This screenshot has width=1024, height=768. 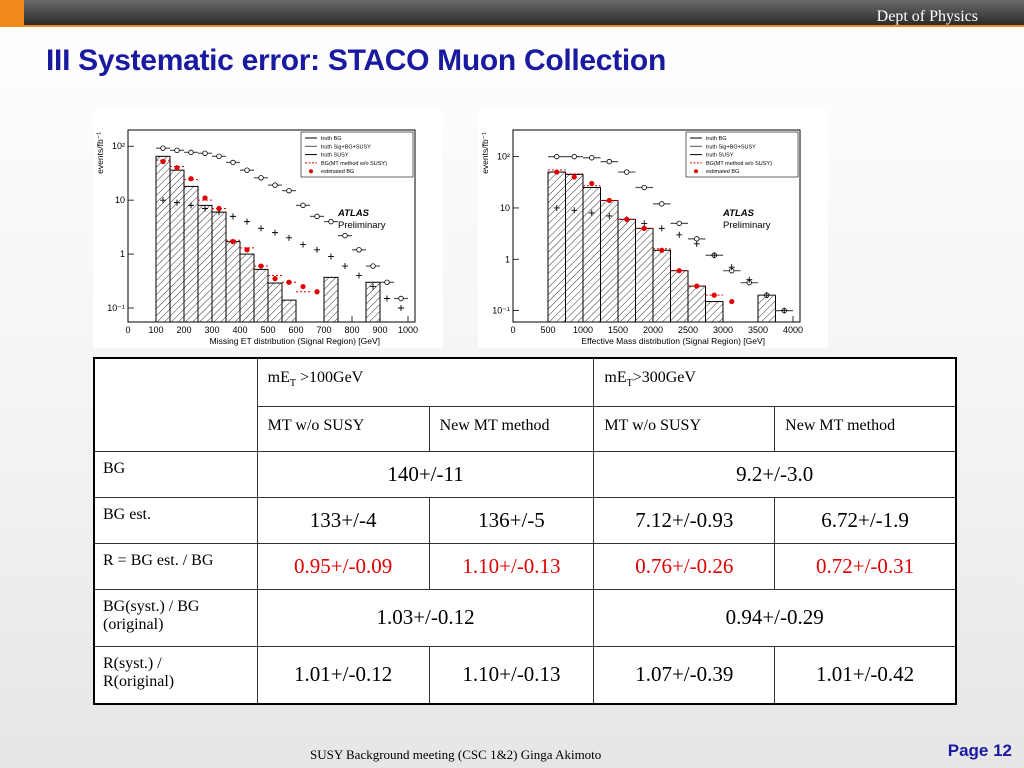 I want to click on value-cell: 1.01+/-0.12, so click(x=343, y=675).